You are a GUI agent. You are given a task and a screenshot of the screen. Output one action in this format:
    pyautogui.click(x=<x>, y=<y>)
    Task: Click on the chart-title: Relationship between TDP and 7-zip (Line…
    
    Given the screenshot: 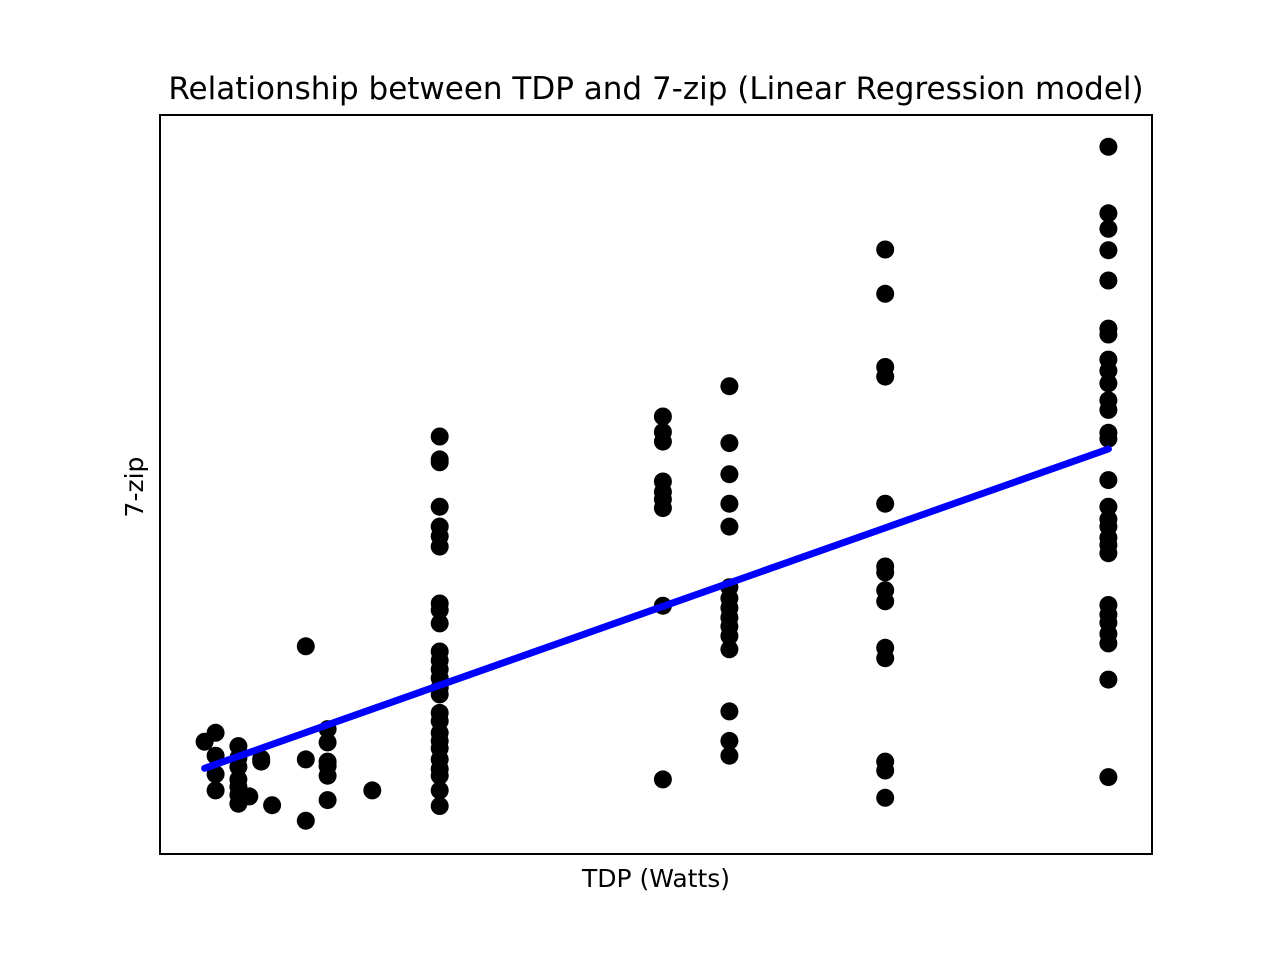 What is the action you would take?
    pyautogui.click(x=655, y=89)
    